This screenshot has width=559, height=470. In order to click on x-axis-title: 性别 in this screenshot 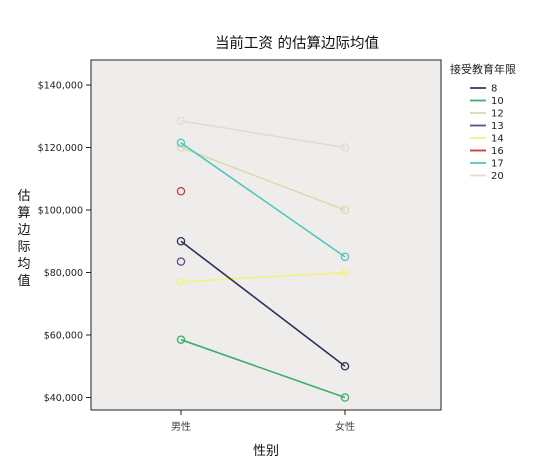, I will do `click(266, 451)`.